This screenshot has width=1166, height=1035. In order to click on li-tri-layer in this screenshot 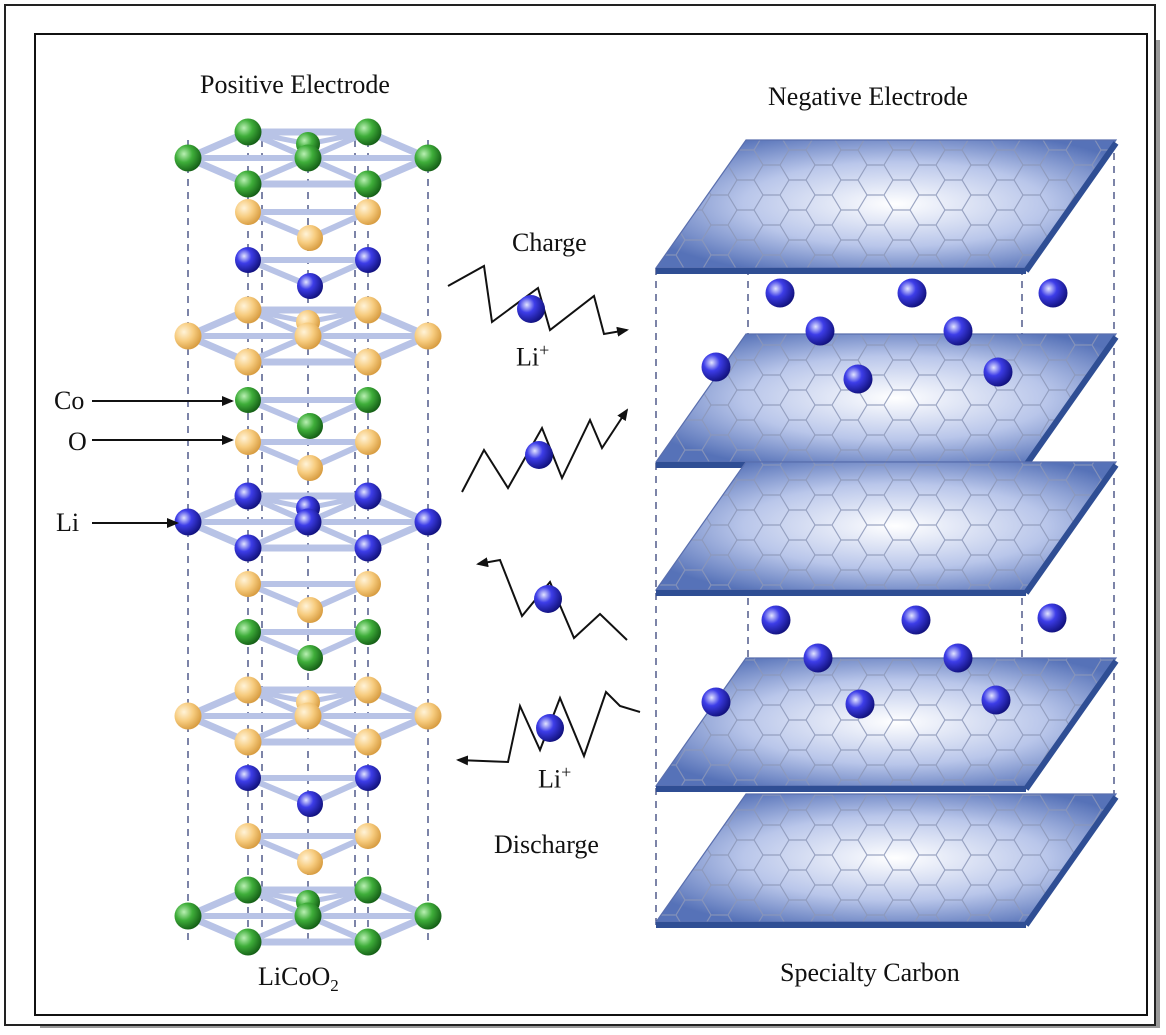, I will do `click(308, 791)`.